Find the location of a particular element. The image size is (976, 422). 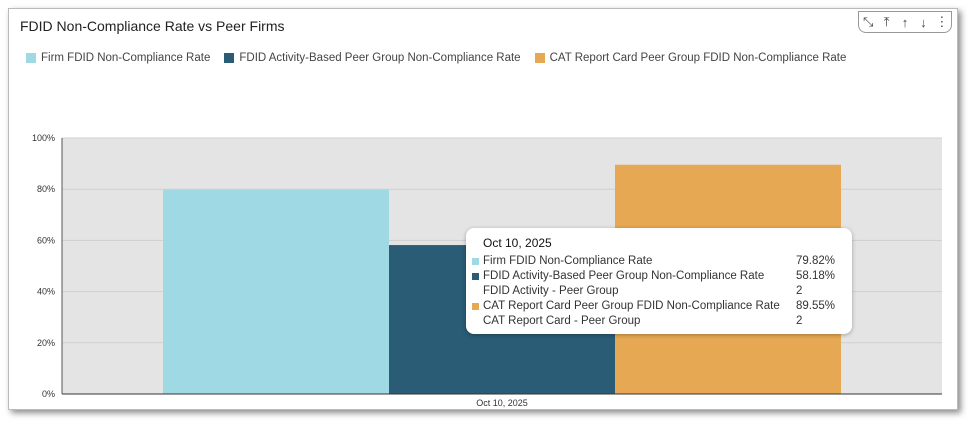

y-tick-label: 80% is located at coordinates (46, 189).